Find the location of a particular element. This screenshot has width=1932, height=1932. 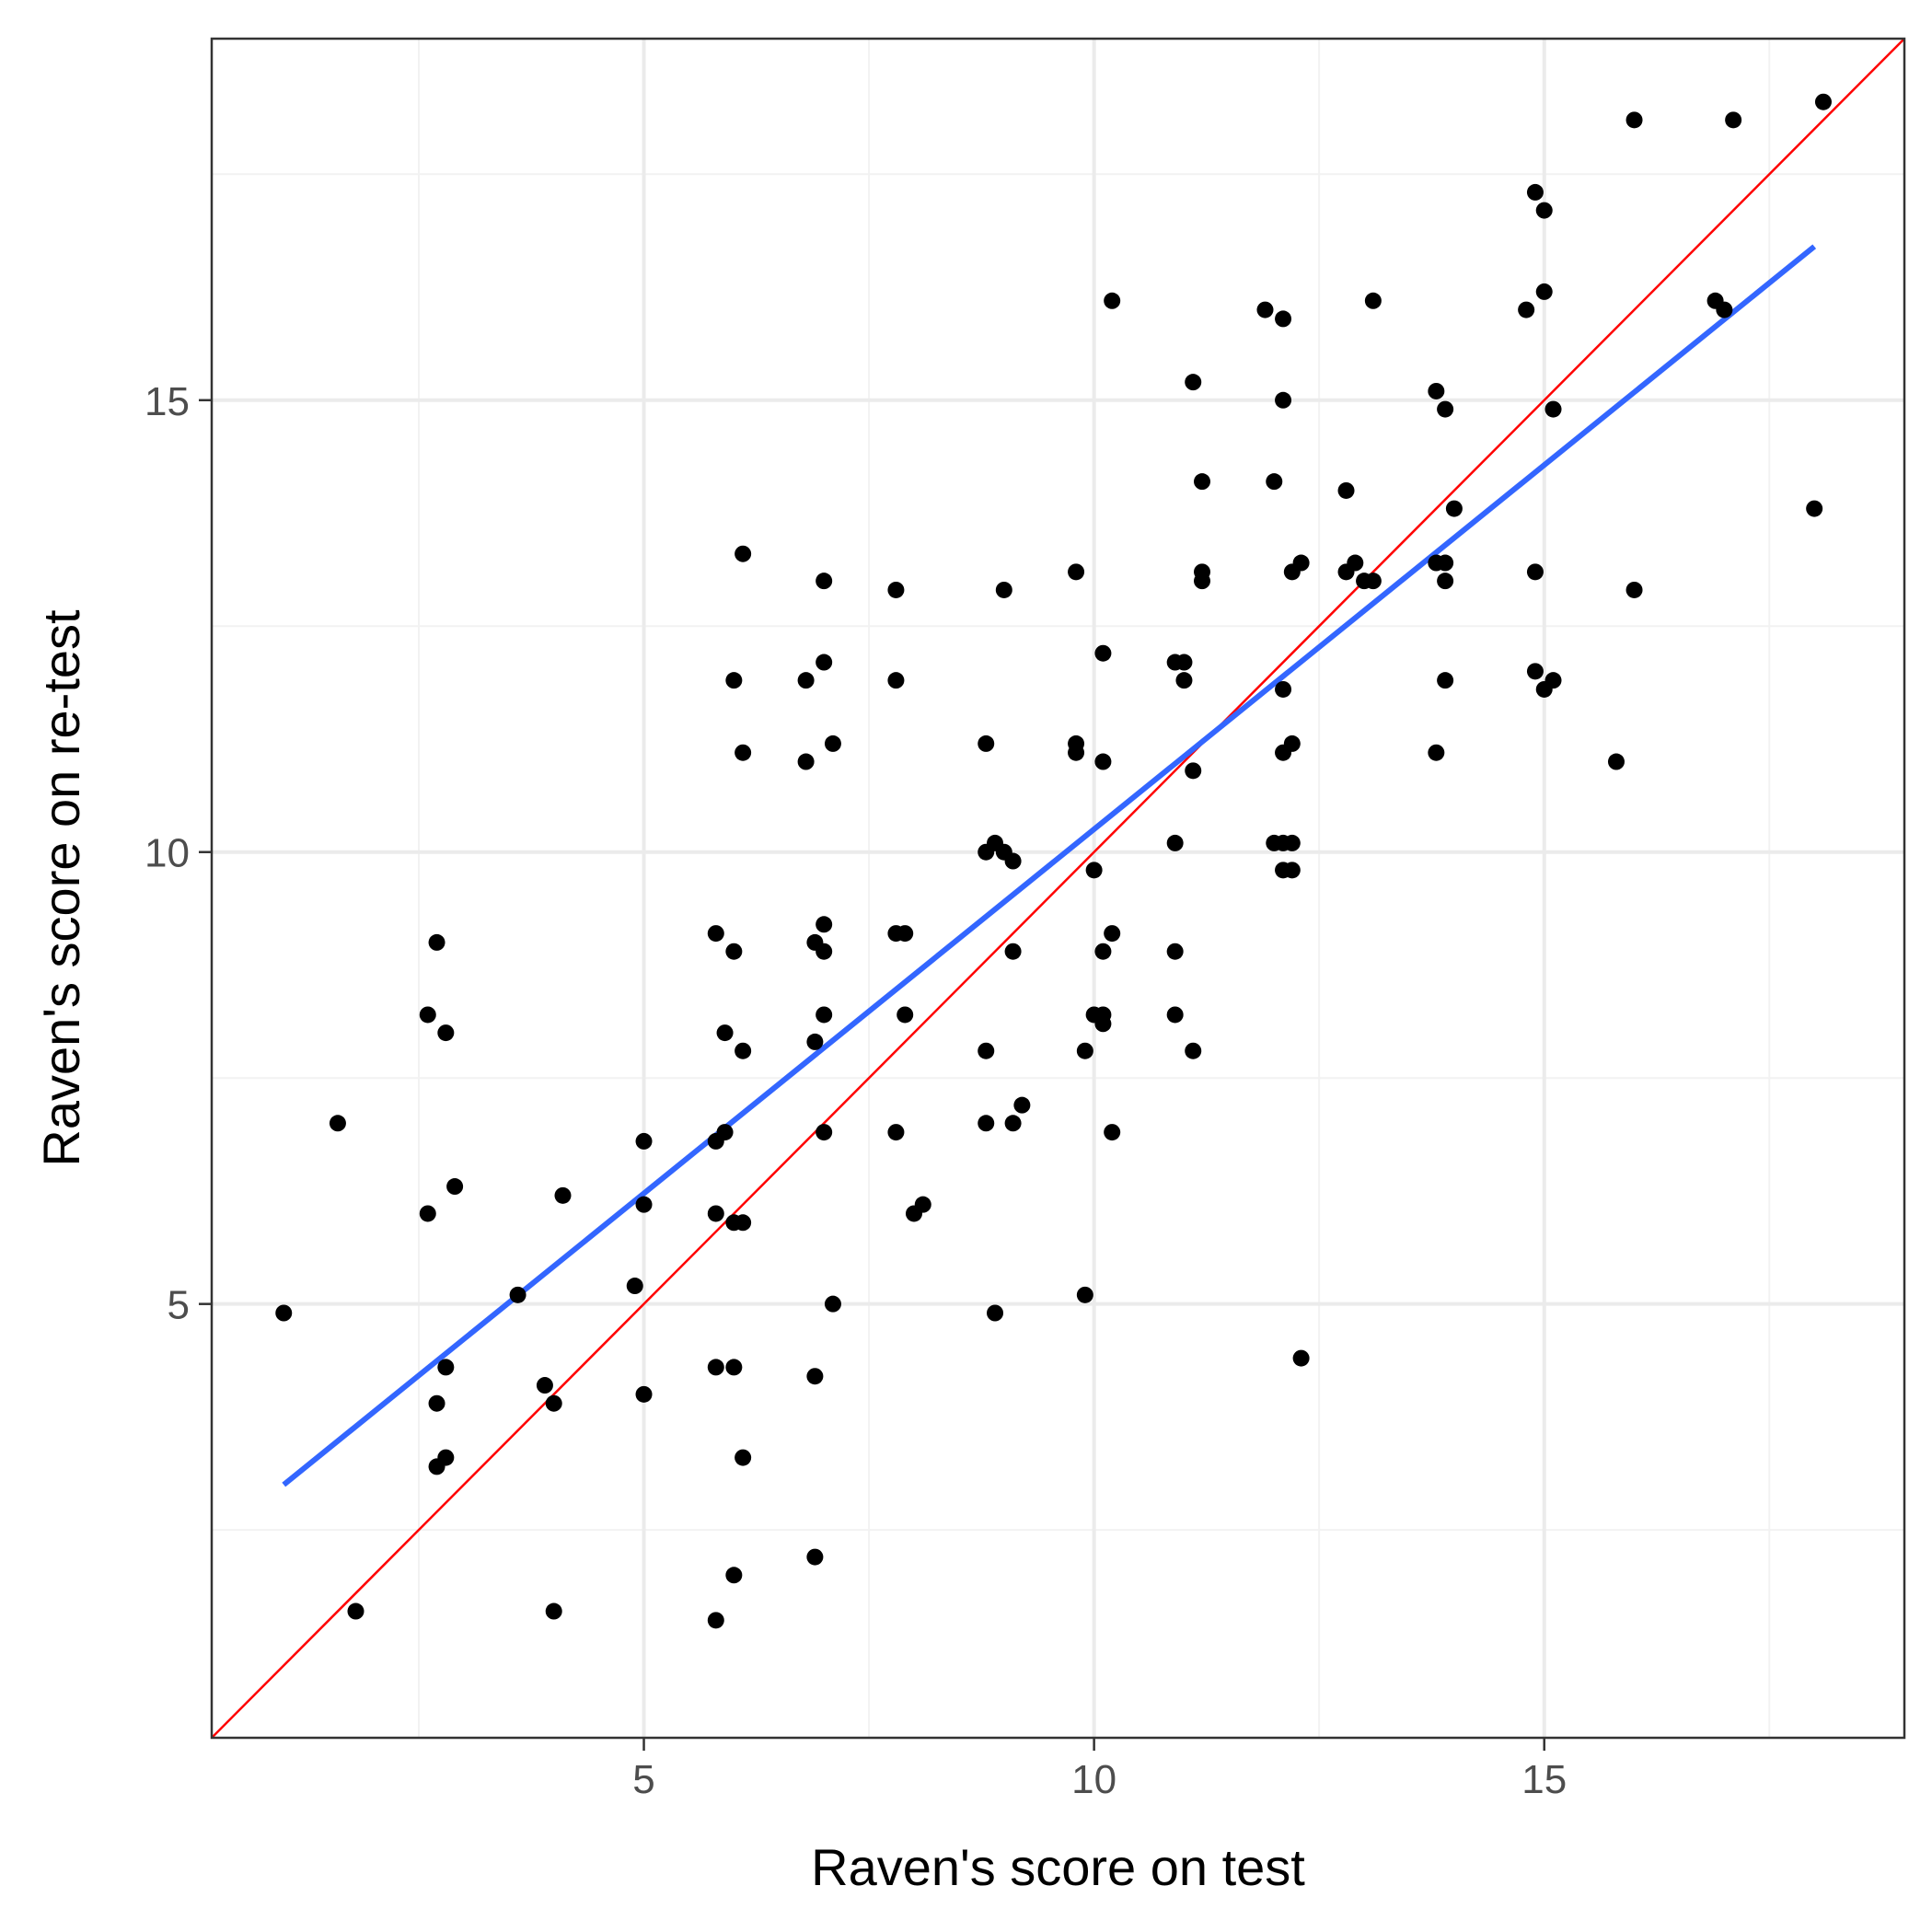

y-tick-label: 15 is located at coordinates (168, 402).